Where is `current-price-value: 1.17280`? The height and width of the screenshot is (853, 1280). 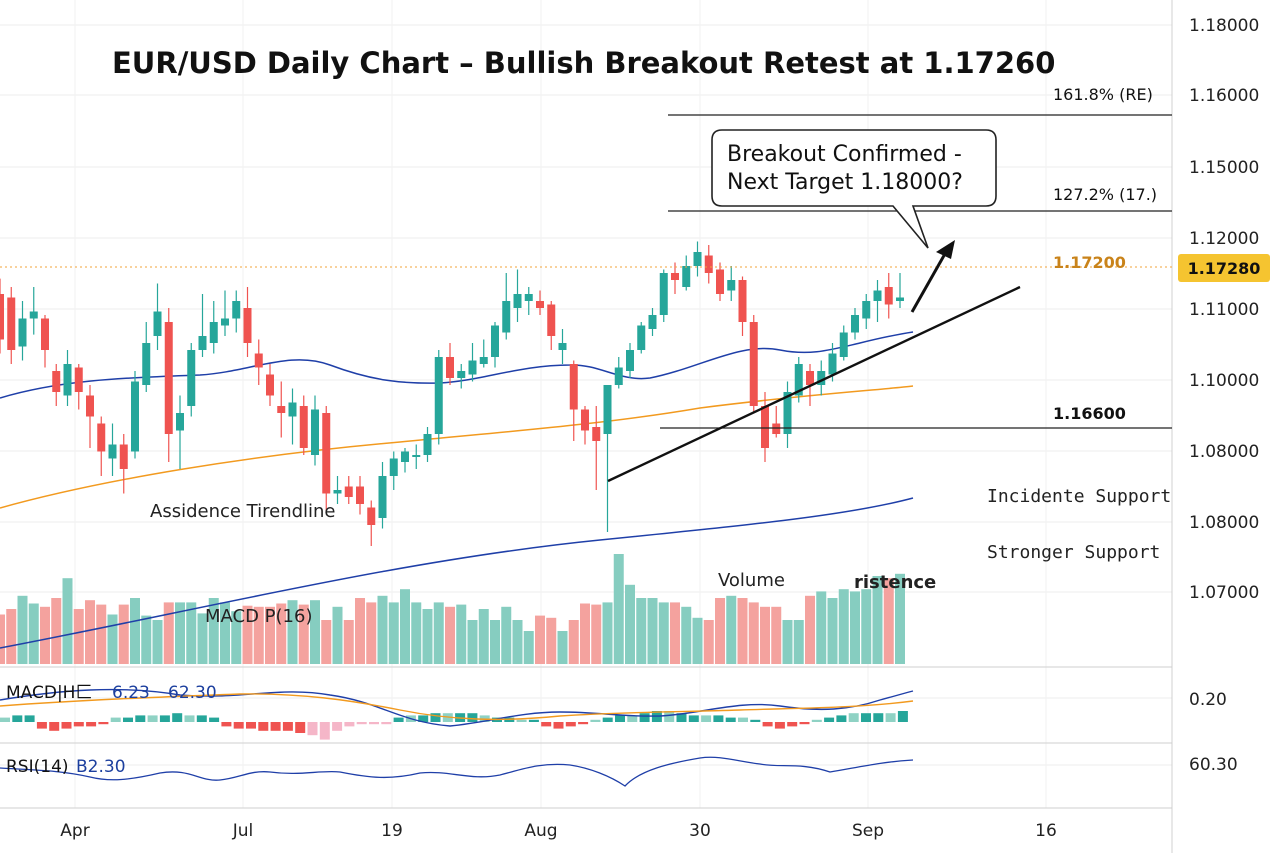
current-price-value: 1.17280 is located at coordinates (1224, 268).